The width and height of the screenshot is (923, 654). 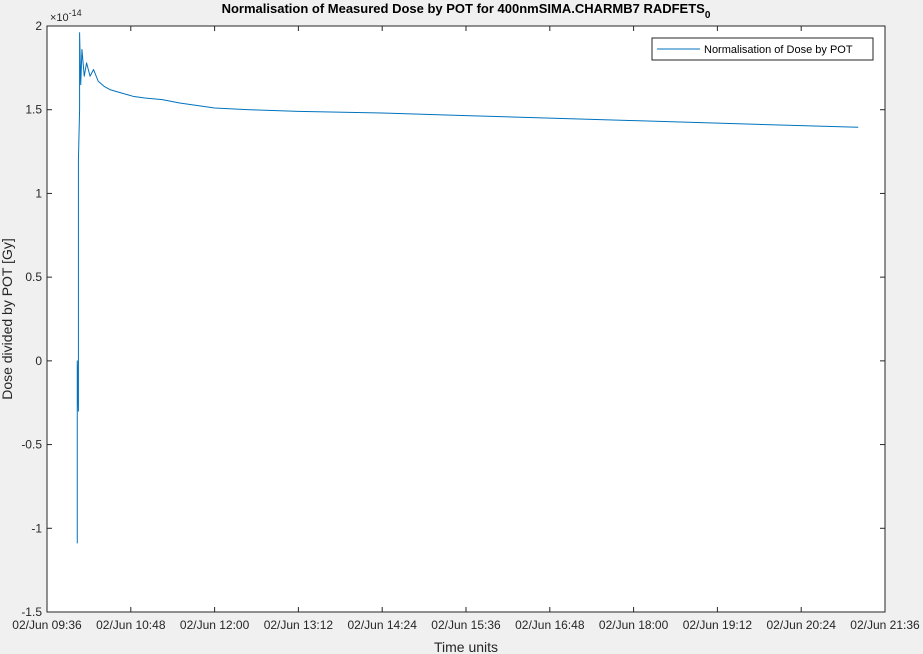 I want to click on legend-box, so click(x=762, y=49).